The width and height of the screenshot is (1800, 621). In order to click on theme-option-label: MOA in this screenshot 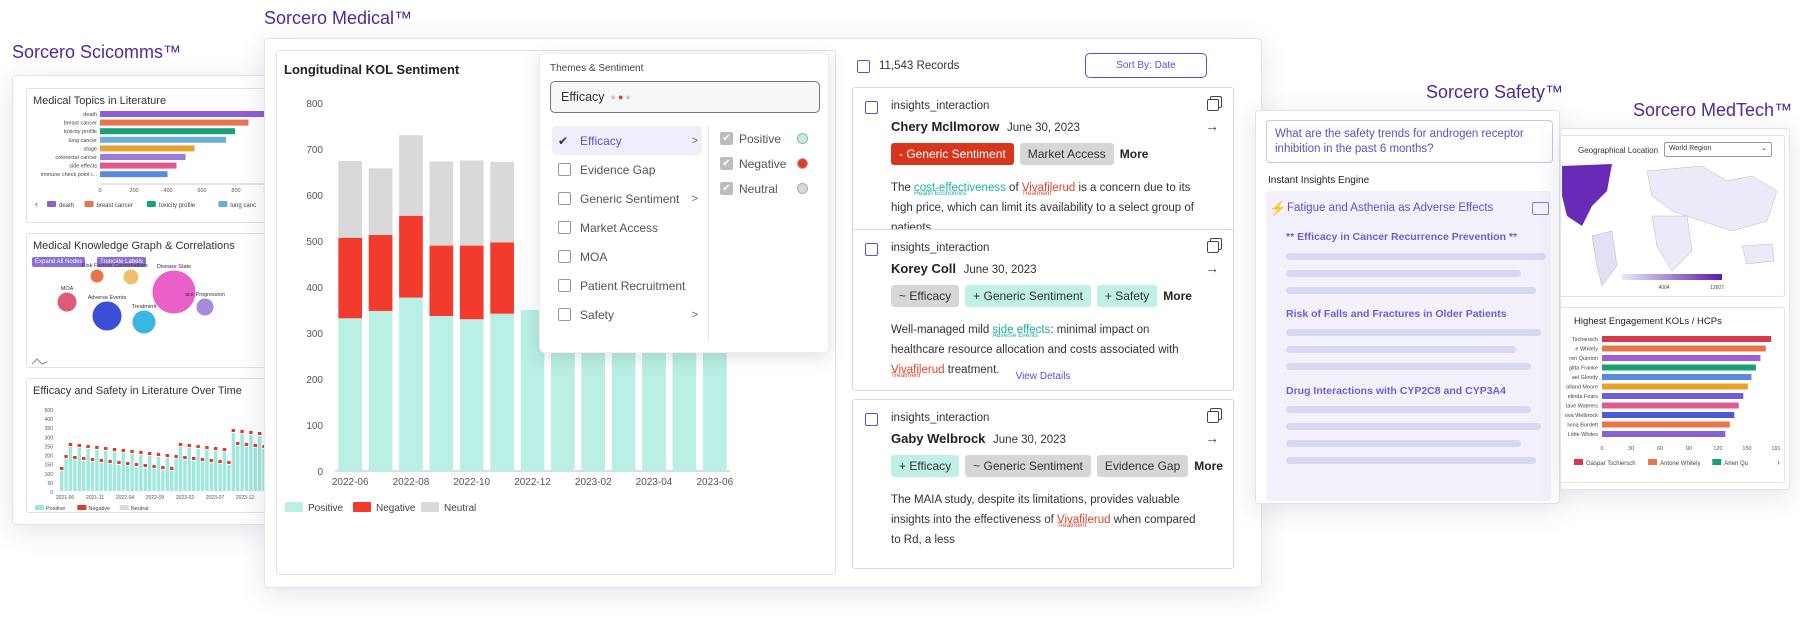, I will do `click(594, 256)`.